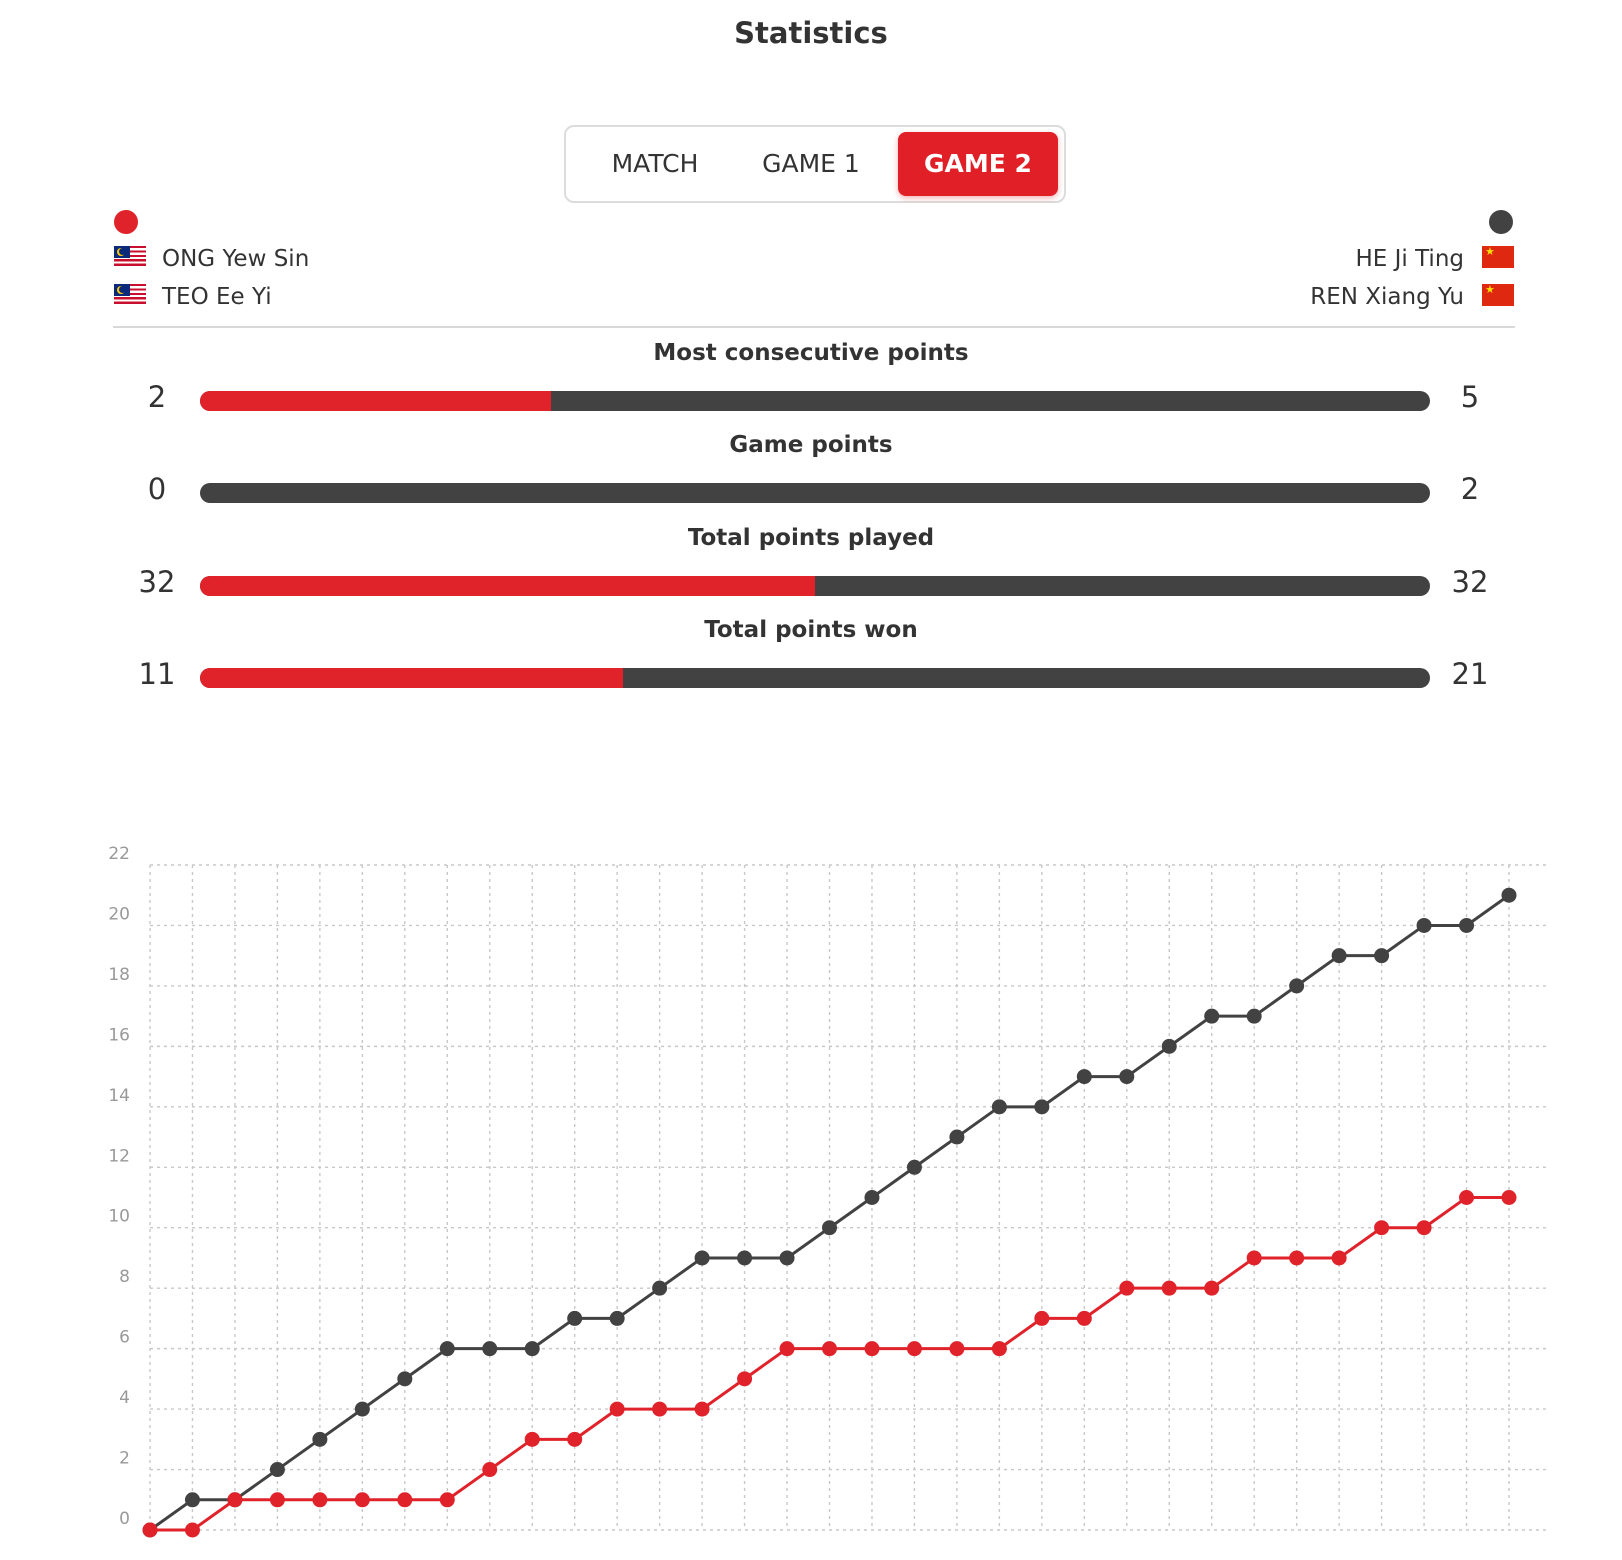 This screenshot has height=1560, width=1622. I want to click on stat-label-points-won: Total points won, so click(811, 630).